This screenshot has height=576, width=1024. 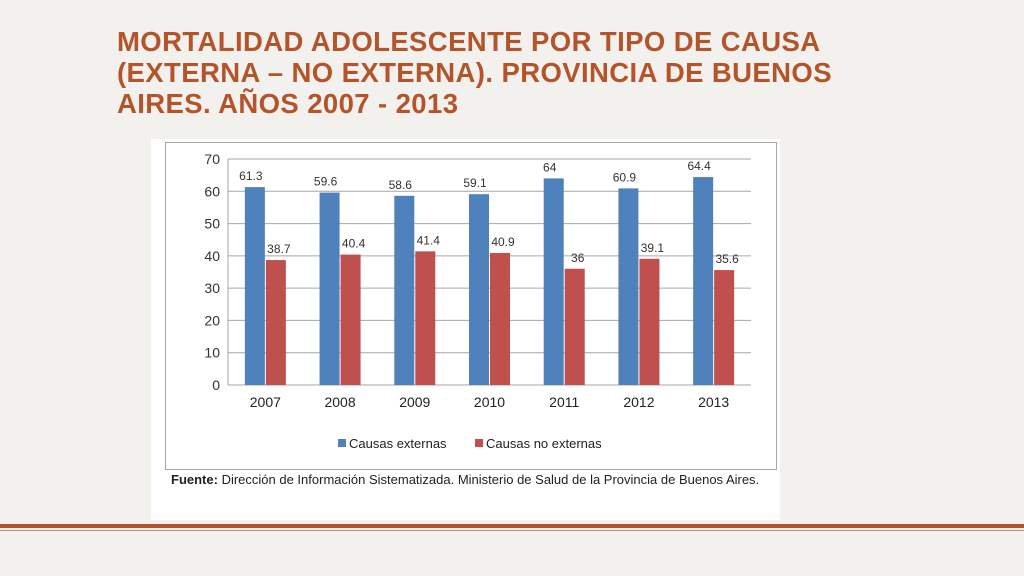 I want to click on legend-label: Causas no externas, so click(x=544, y=443).